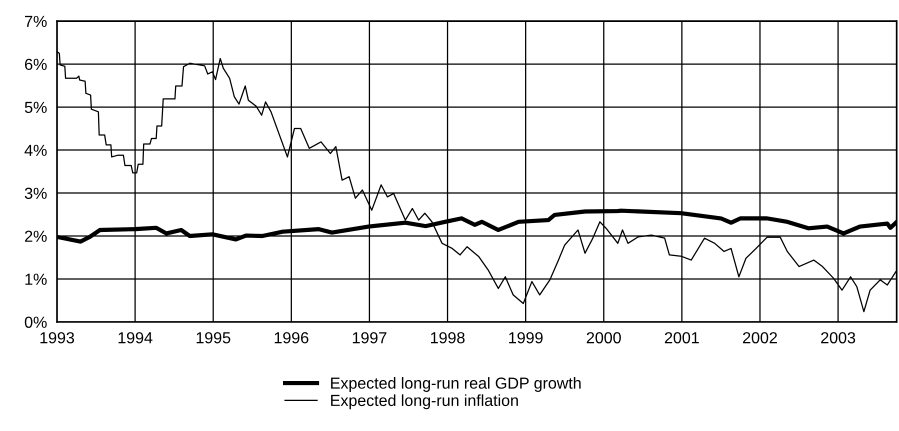 This screenshot has width=899, height=431. What do you see at coordinates (36, 21) in the screenshot?
I see `y-tick-label: 7%` at bounding box center [36, 21].